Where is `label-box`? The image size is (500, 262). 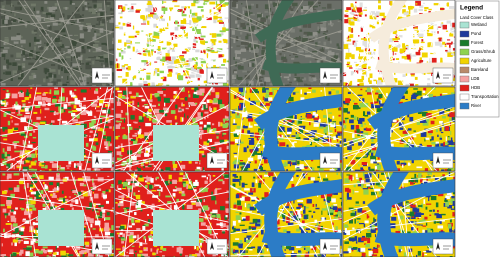 label-box is located at coordinates (217, 246).